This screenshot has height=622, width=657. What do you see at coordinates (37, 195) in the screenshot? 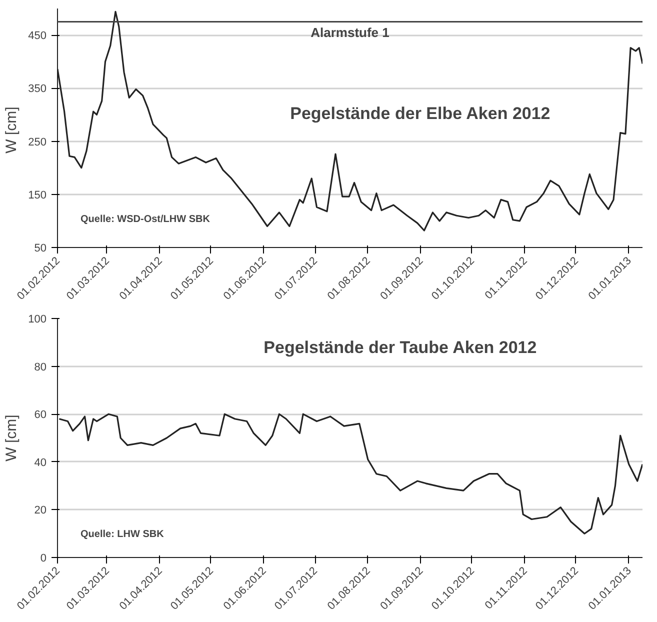
I see `y-tick-label: 150` at bounding box center [37, 195].